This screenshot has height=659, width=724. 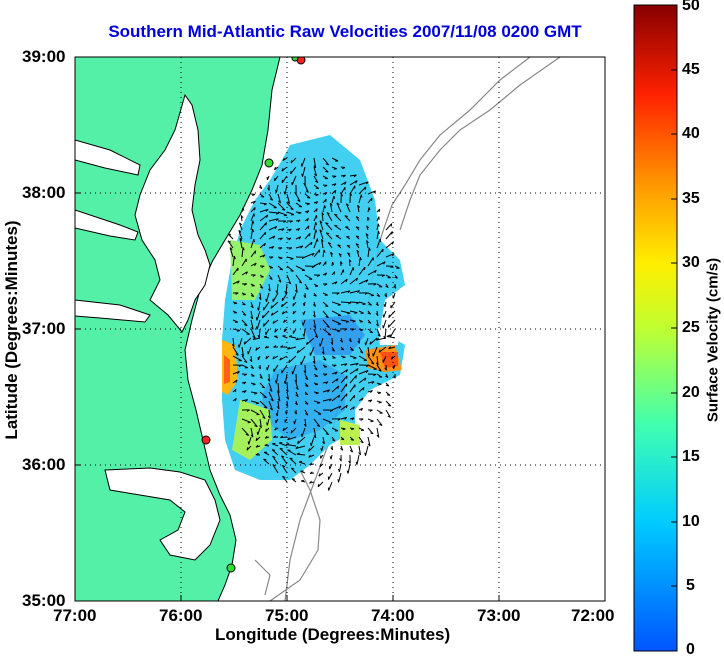 What do you see at coordinates (393, 615) in the screenshot?
I see `xtick-3: 74:00` at bounding box center [393, 615].